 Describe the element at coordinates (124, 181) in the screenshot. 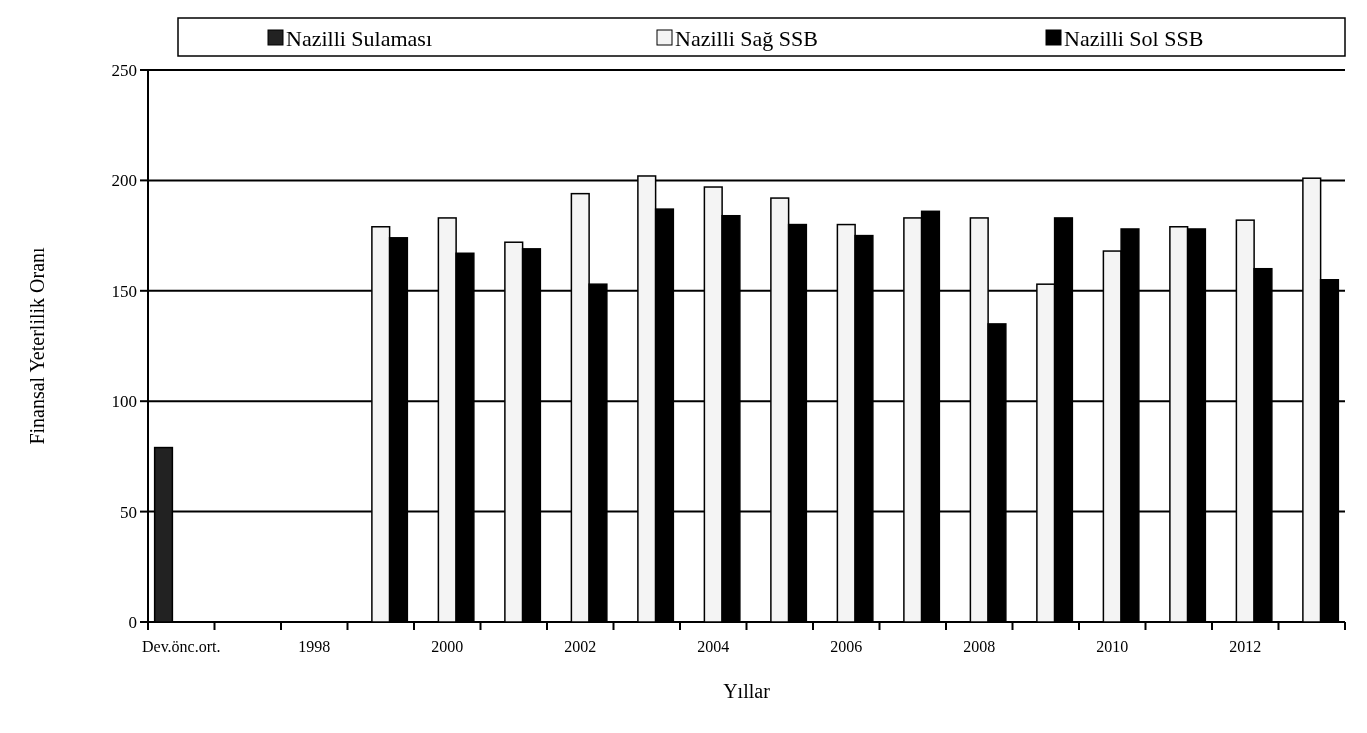

I see `y-tick-label: 200` at that location.